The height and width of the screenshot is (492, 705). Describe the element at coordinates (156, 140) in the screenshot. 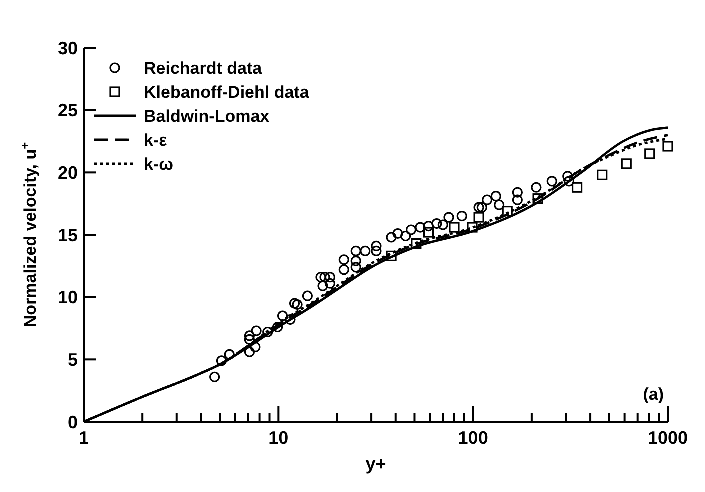

I see `legend-label: k-ε` at that location.